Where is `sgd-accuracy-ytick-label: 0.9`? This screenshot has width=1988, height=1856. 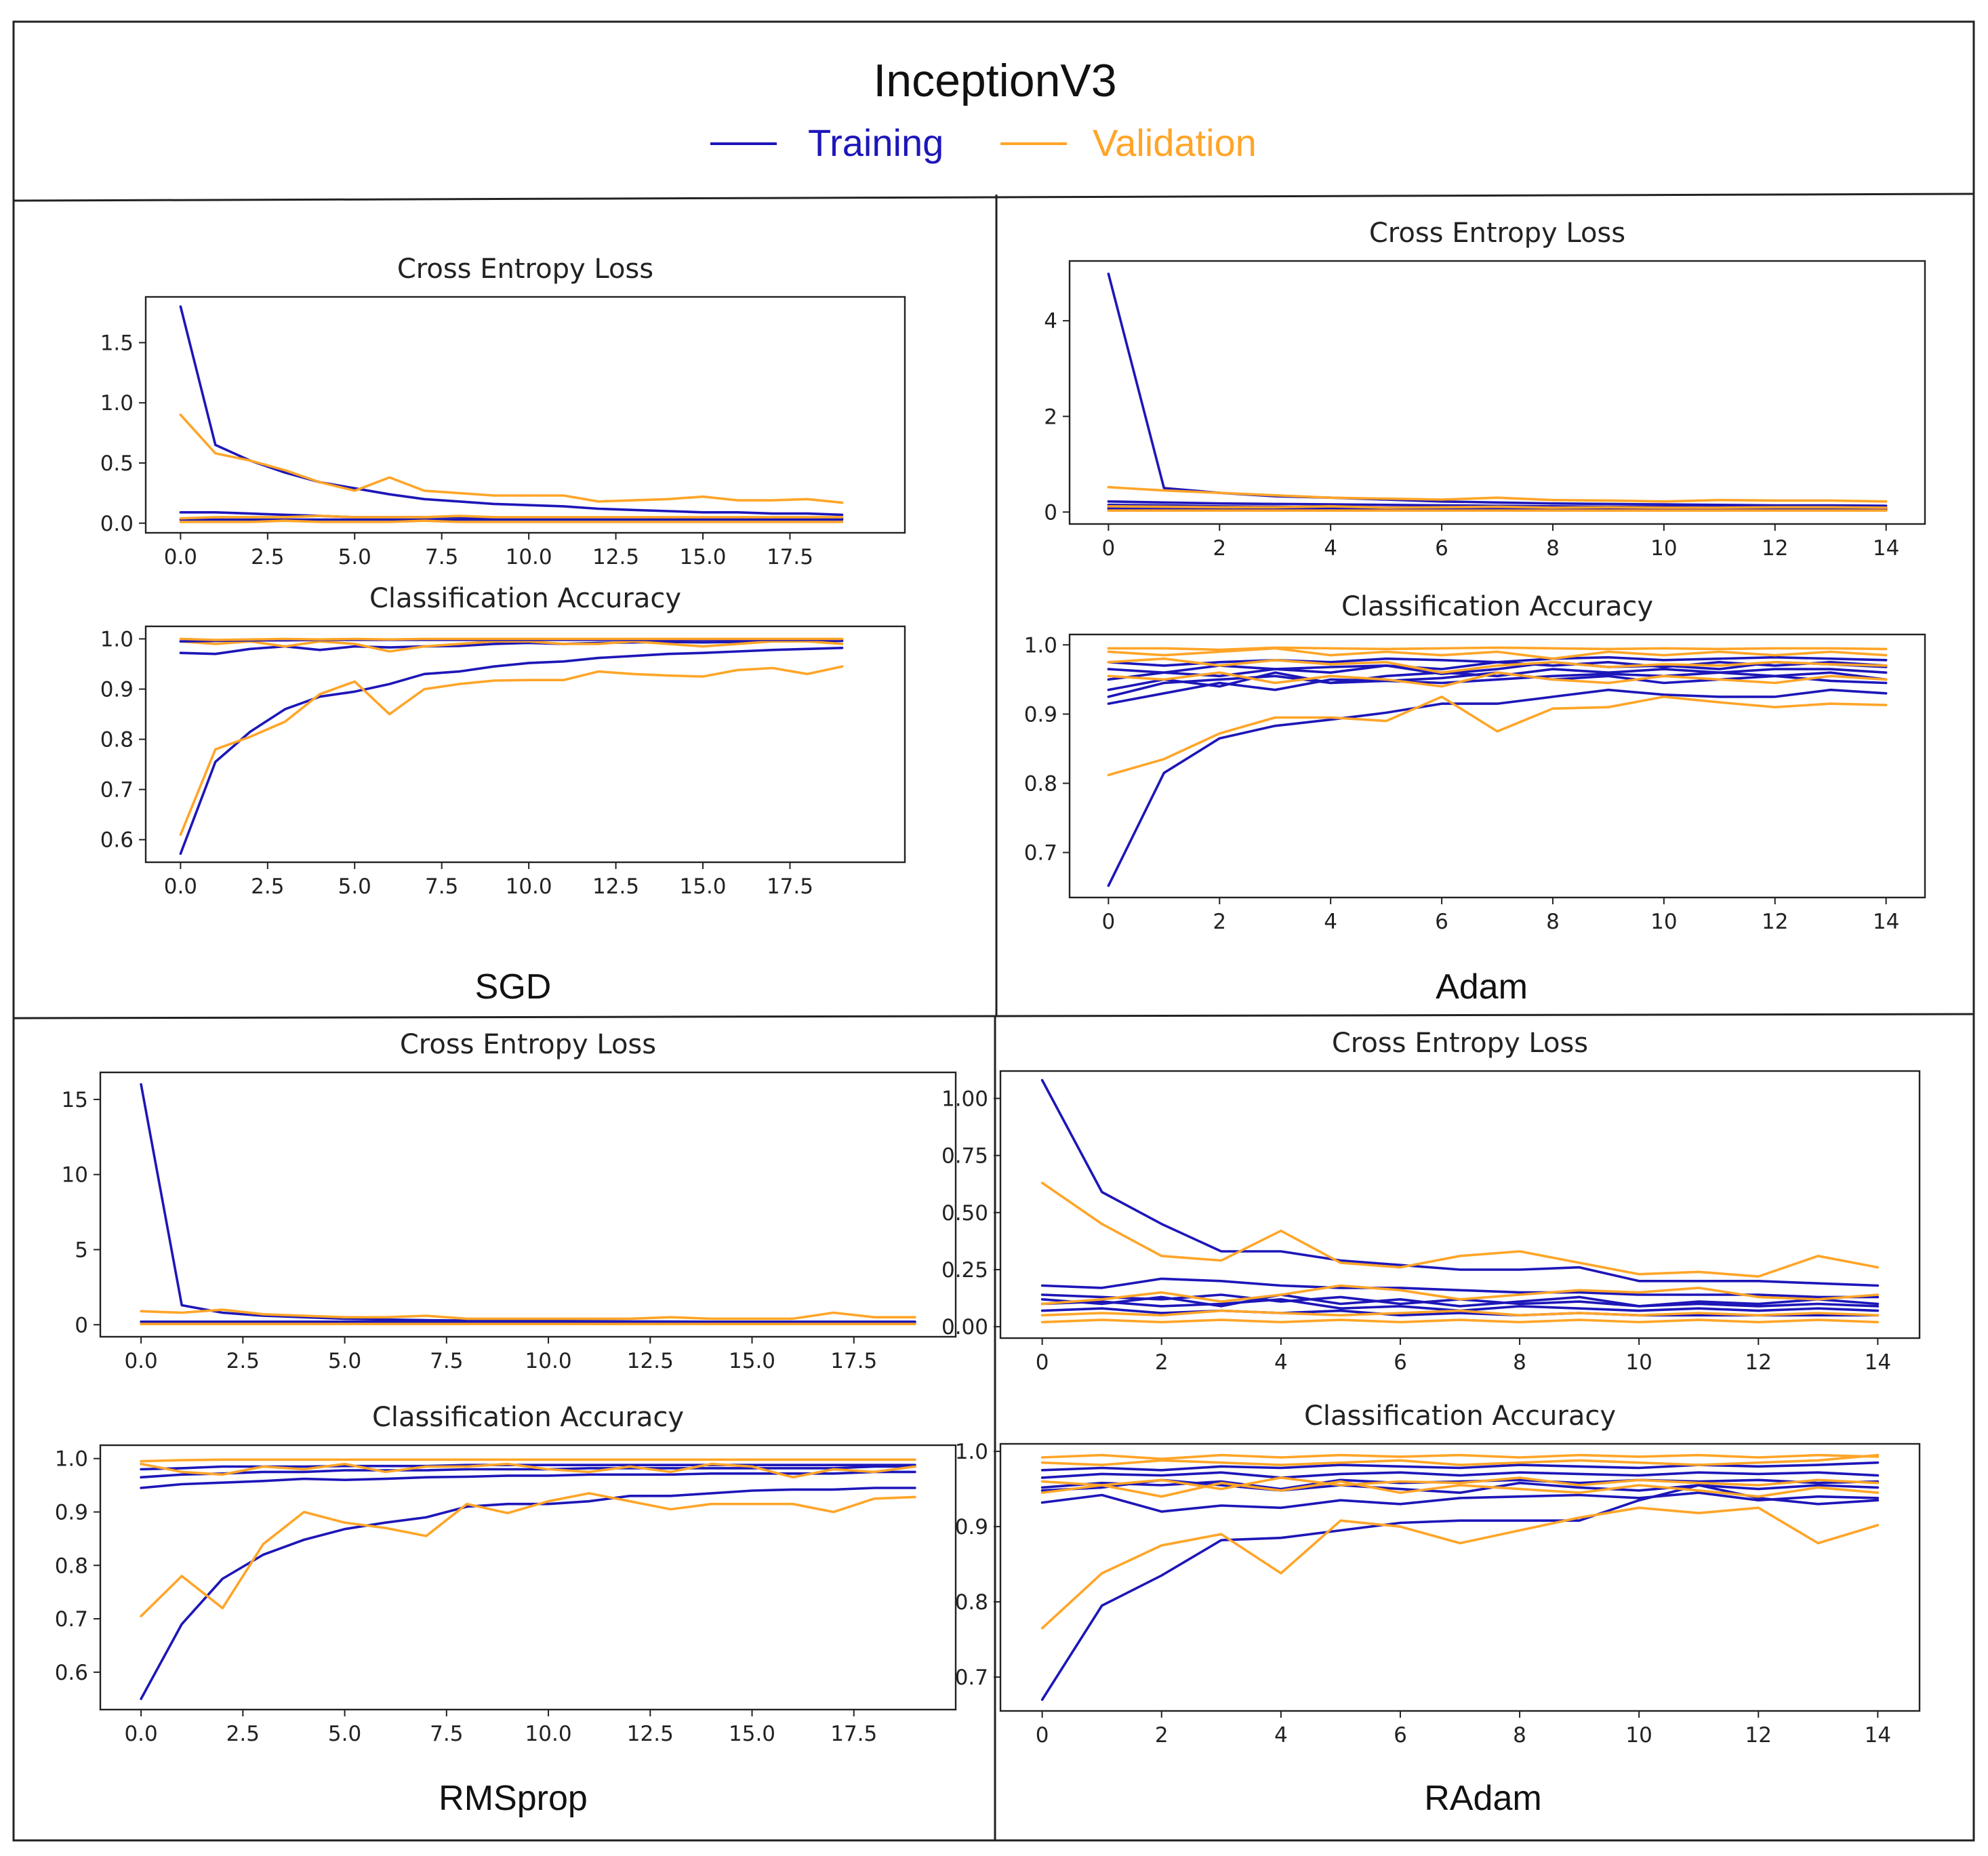
sgd-accuracy-ytick-label: 0.9 is located at coordinates (117, 690).